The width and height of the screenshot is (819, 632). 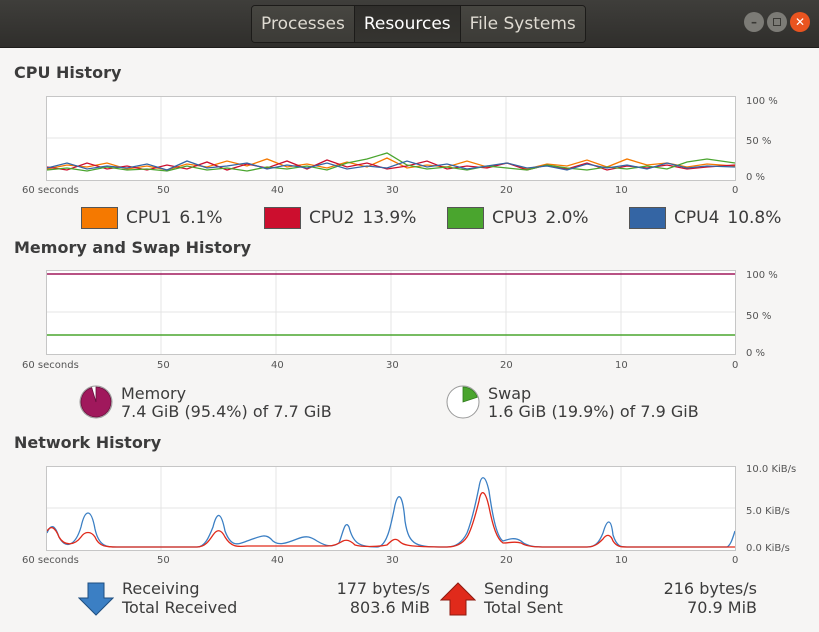 I want to click on memory-x-label: 60 seconds, so click(x=50, y=365).